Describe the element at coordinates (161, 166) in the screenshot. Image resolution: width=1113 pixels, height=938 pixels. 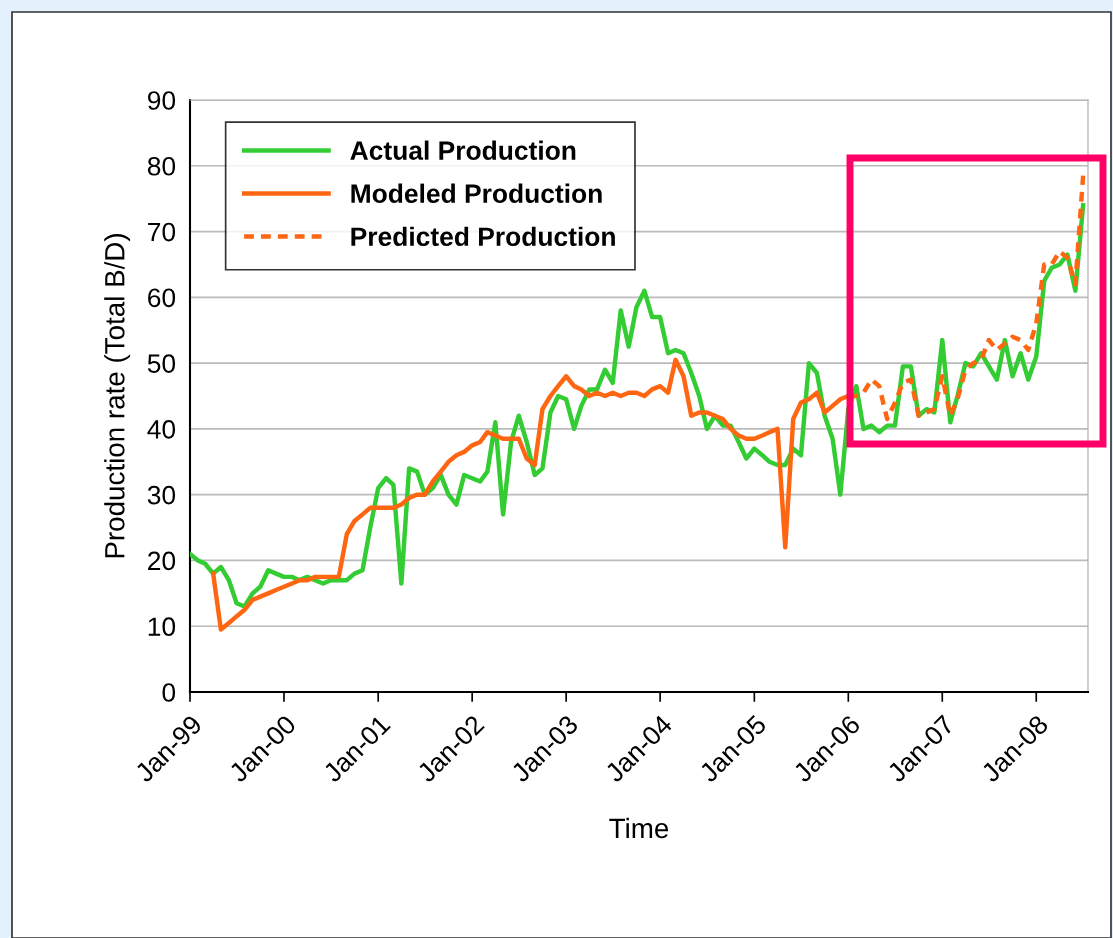
I see `y-tick-label: 80` at that location.